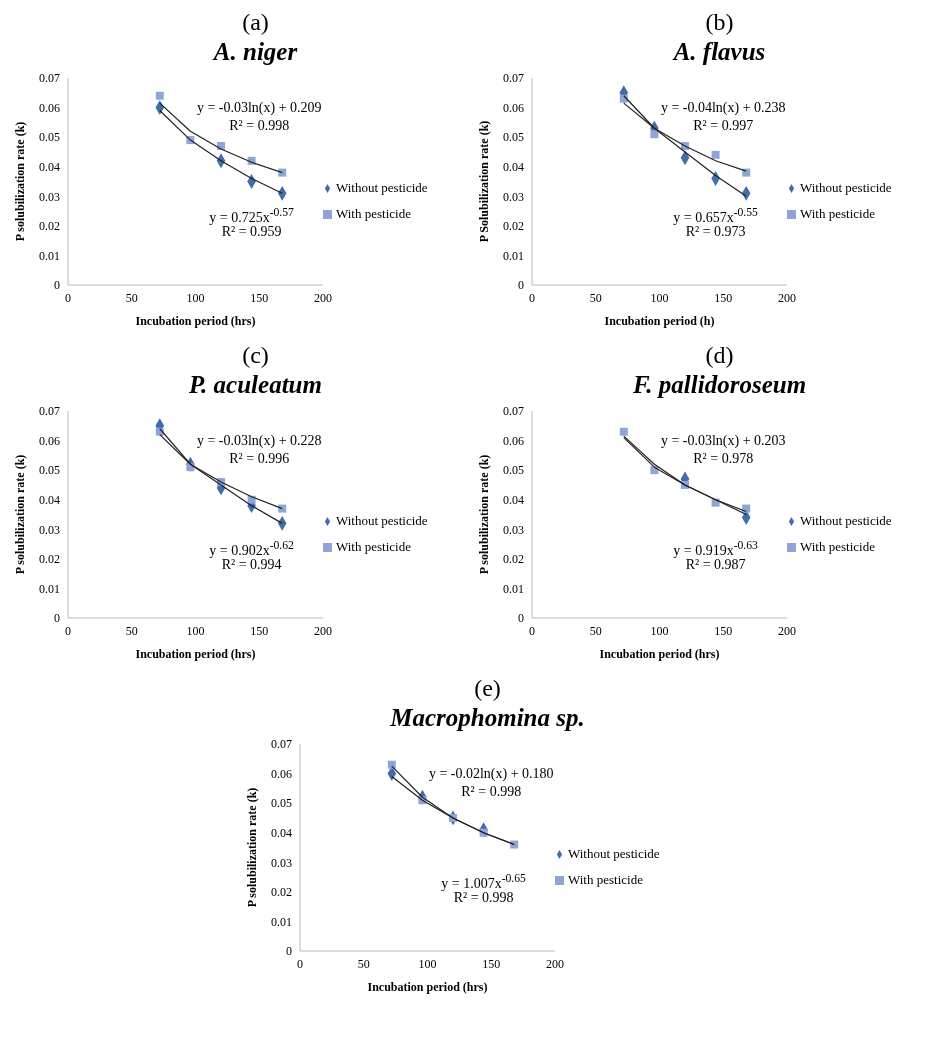  What do you see at coordinates (483, 882) in the screenshot?
I see `annotation: y = 1.007x$^{-0.65}$` at bounding box center [483, 882].